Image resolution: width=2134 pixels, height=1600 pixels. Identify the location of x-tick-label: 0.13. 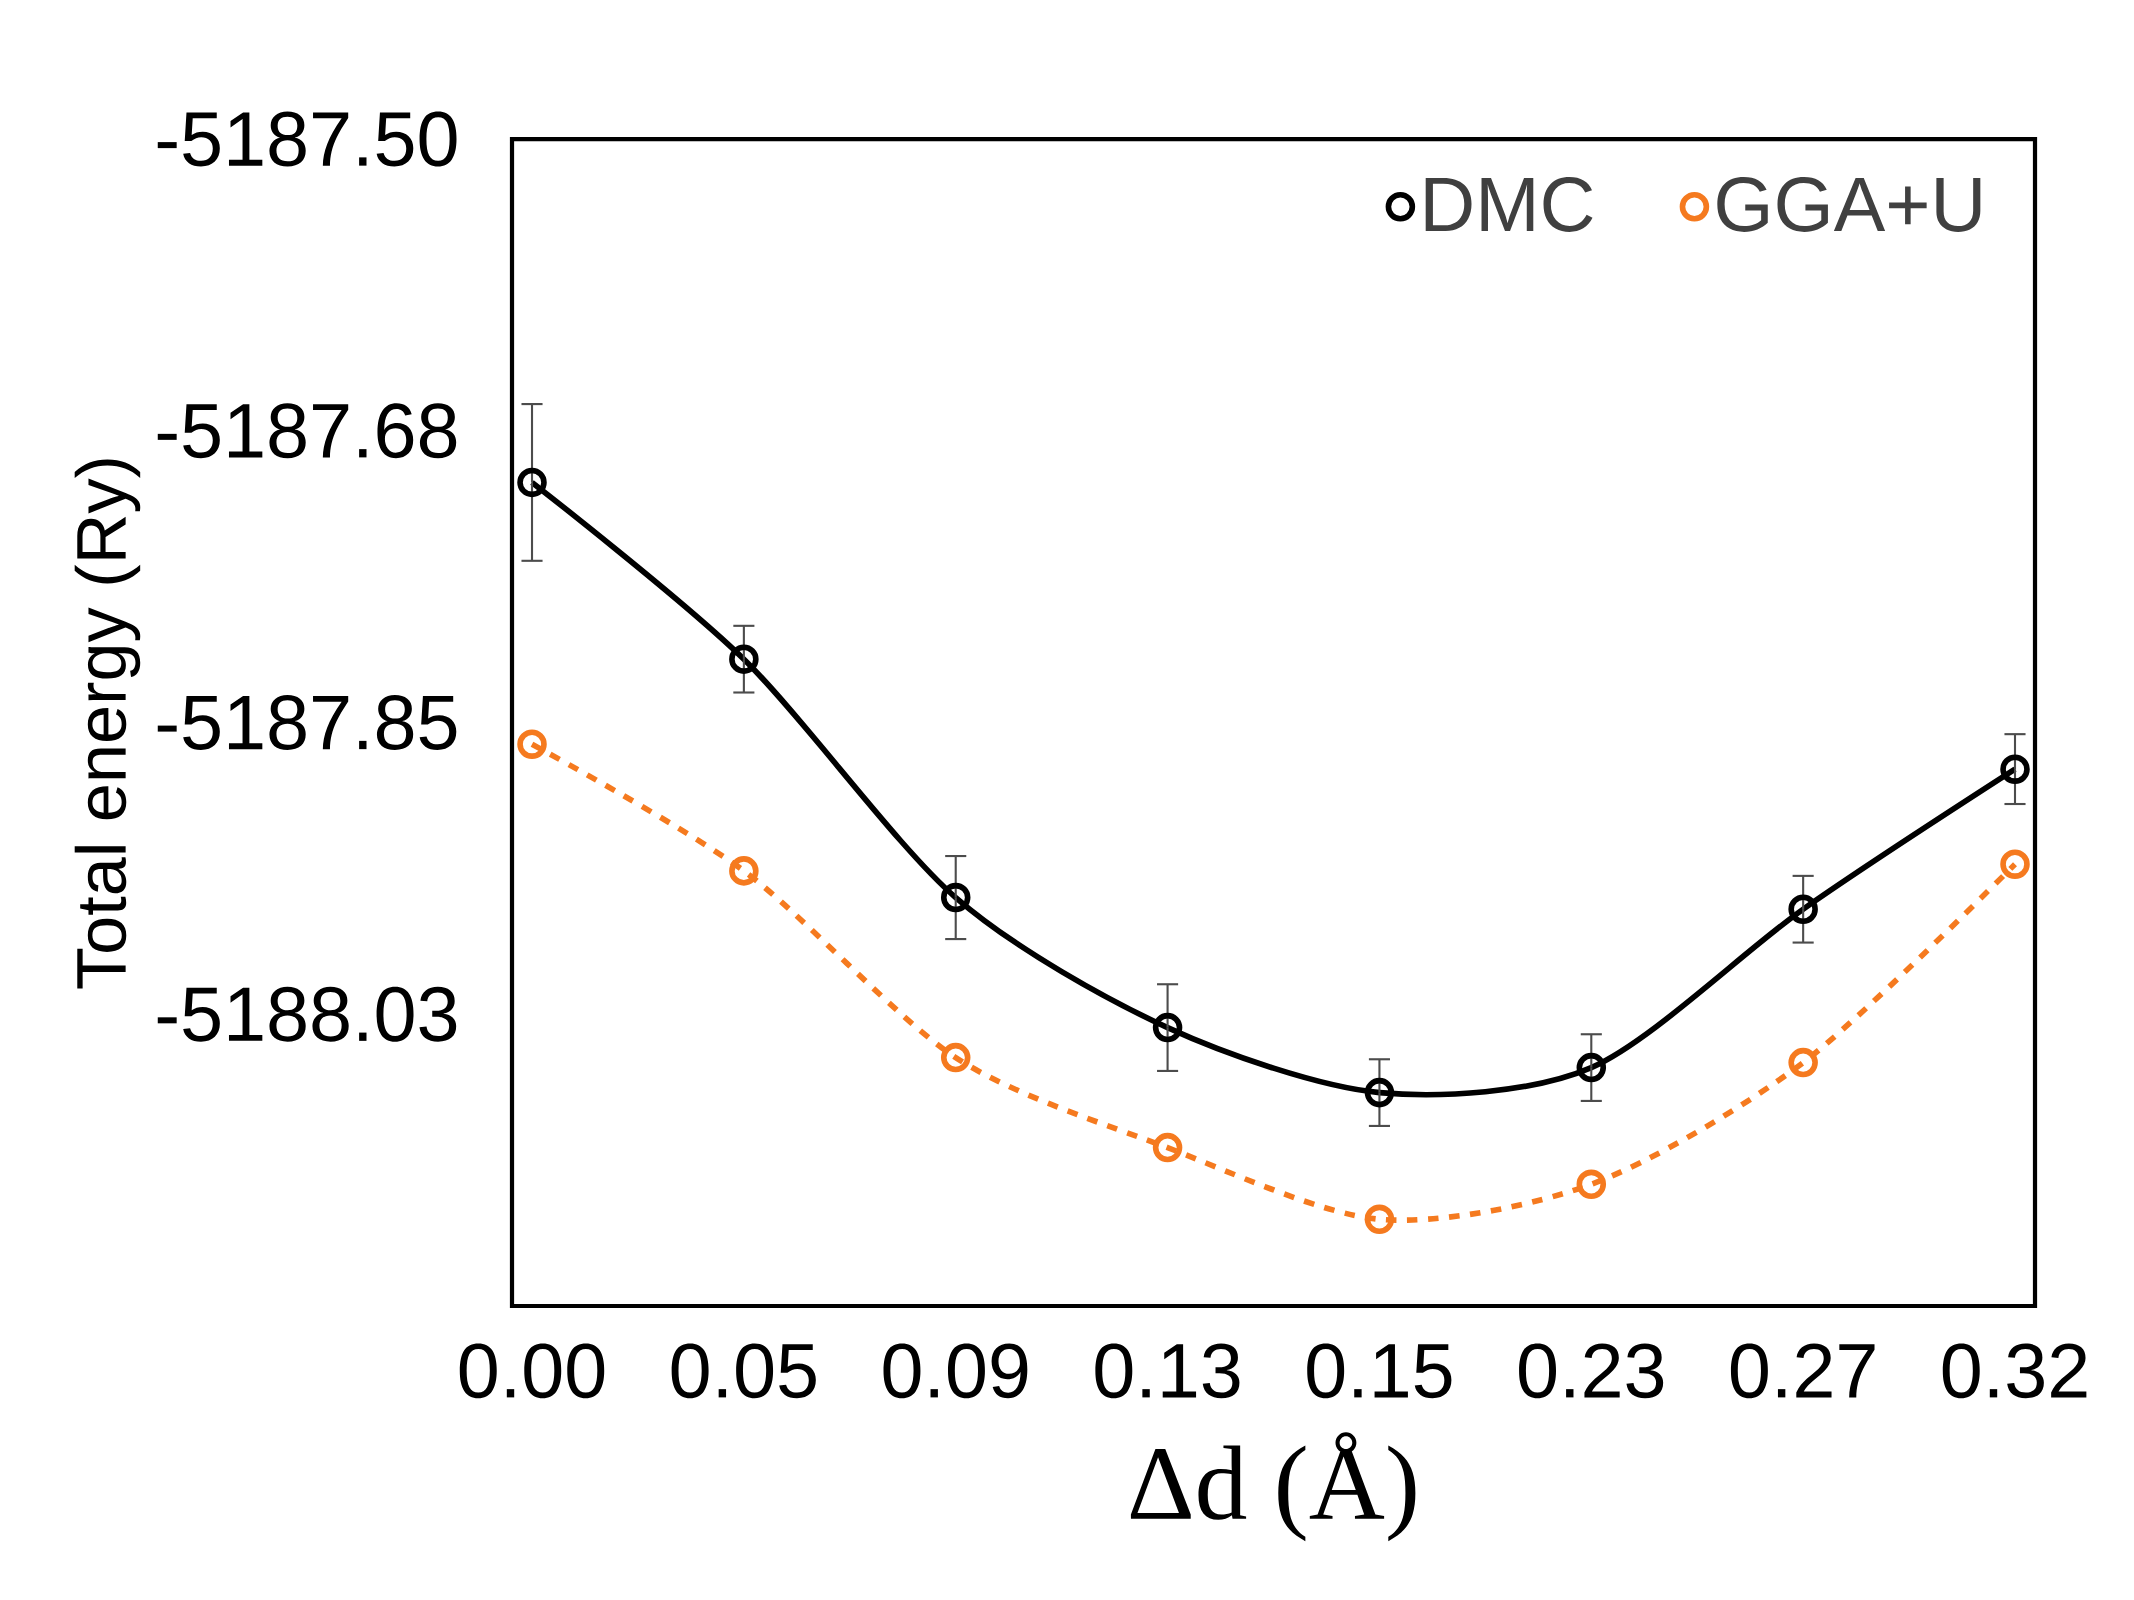
(1167, 1371).